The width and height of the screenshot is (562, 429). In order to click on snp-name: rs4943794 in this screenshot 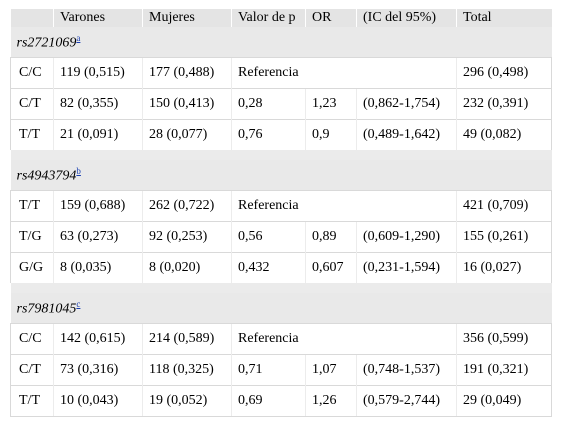, I will do `click(46, 176)`.